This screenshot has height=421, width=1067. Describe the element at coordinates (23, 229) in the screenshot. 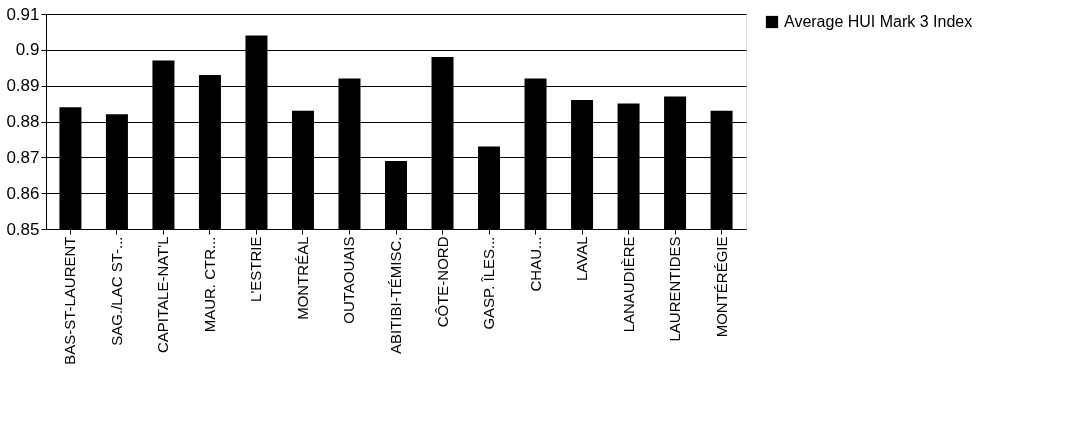

I see `y-tick-label: 0.85` at that location.